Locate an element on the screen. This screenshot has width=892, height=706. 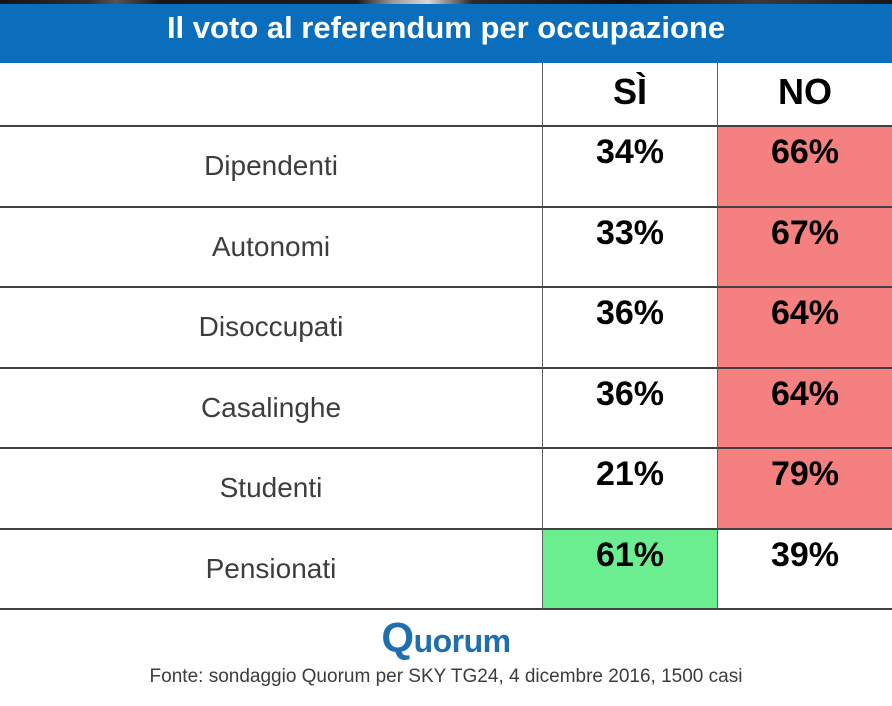
row-label-pensionati: Pensionati is located at coordinates (271, 569).